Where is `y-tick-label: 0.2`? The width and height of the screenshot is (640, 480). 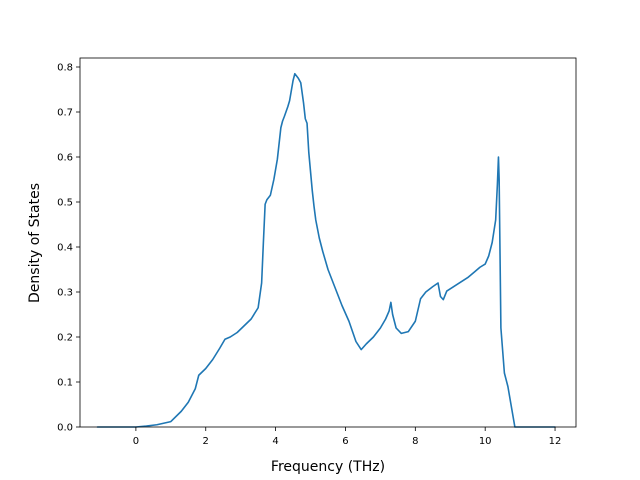
y-tick-label: 0.2 is located at coordinates (65, 338).